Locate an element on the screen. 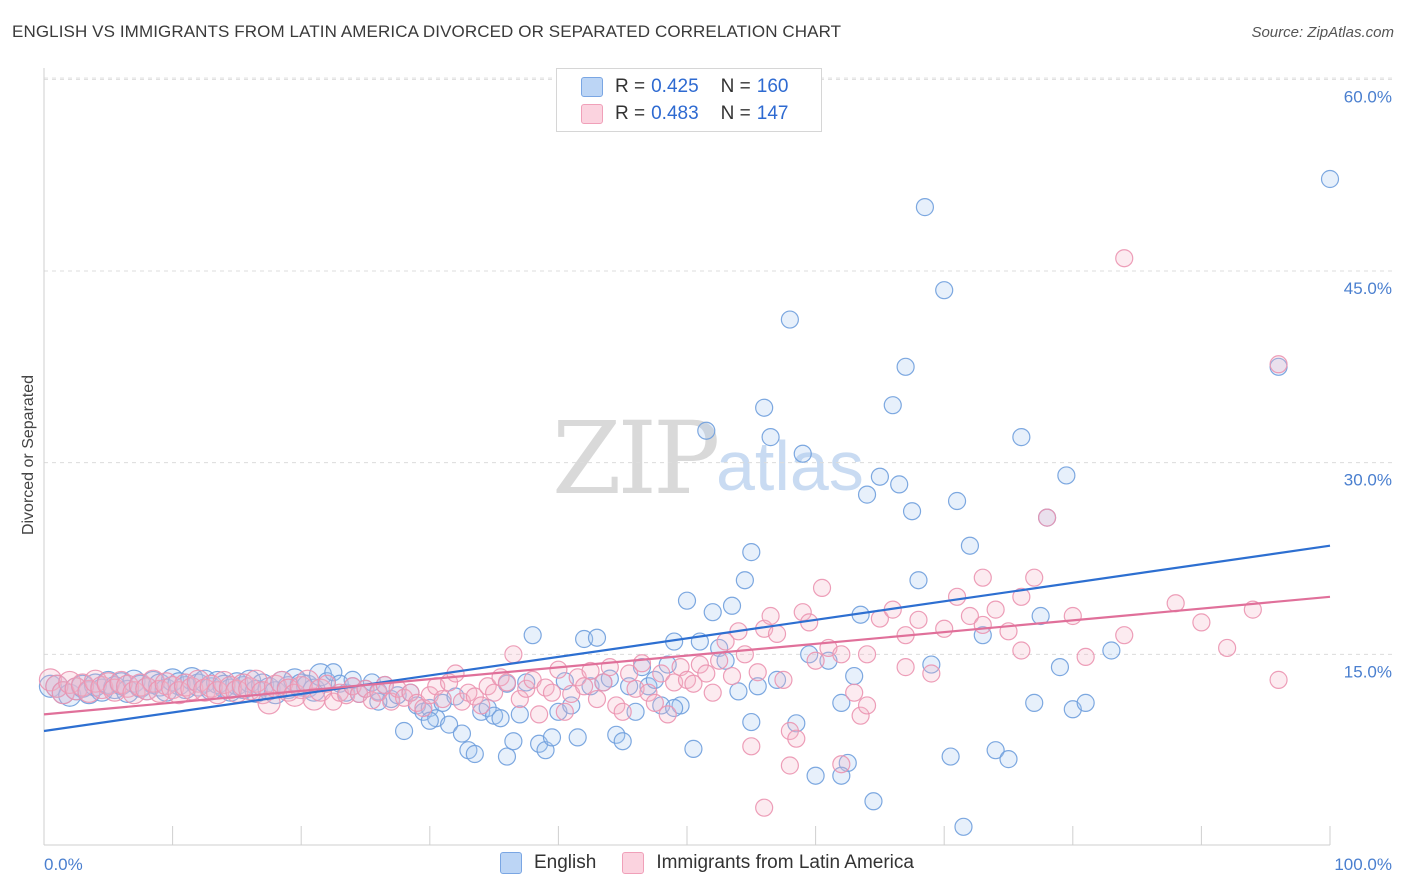 The image size is (1406, 892). source-credit: Source: ZipAtlas.com is located at coordinates (1322, 32).